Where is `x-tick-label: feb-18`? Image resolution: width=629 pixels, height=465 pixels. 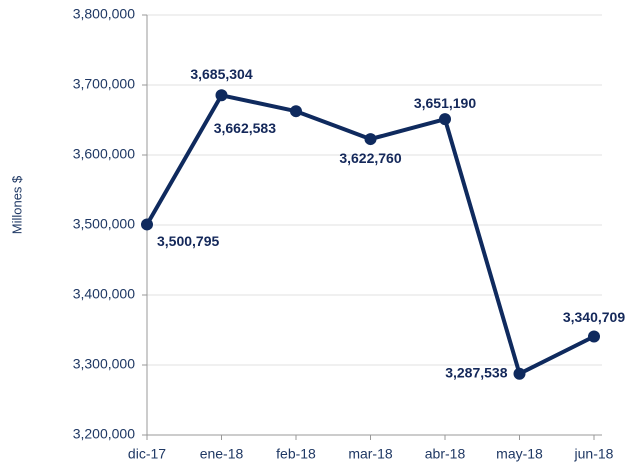
x-tick-label: feb-18 is located at coordinates (296, 454).